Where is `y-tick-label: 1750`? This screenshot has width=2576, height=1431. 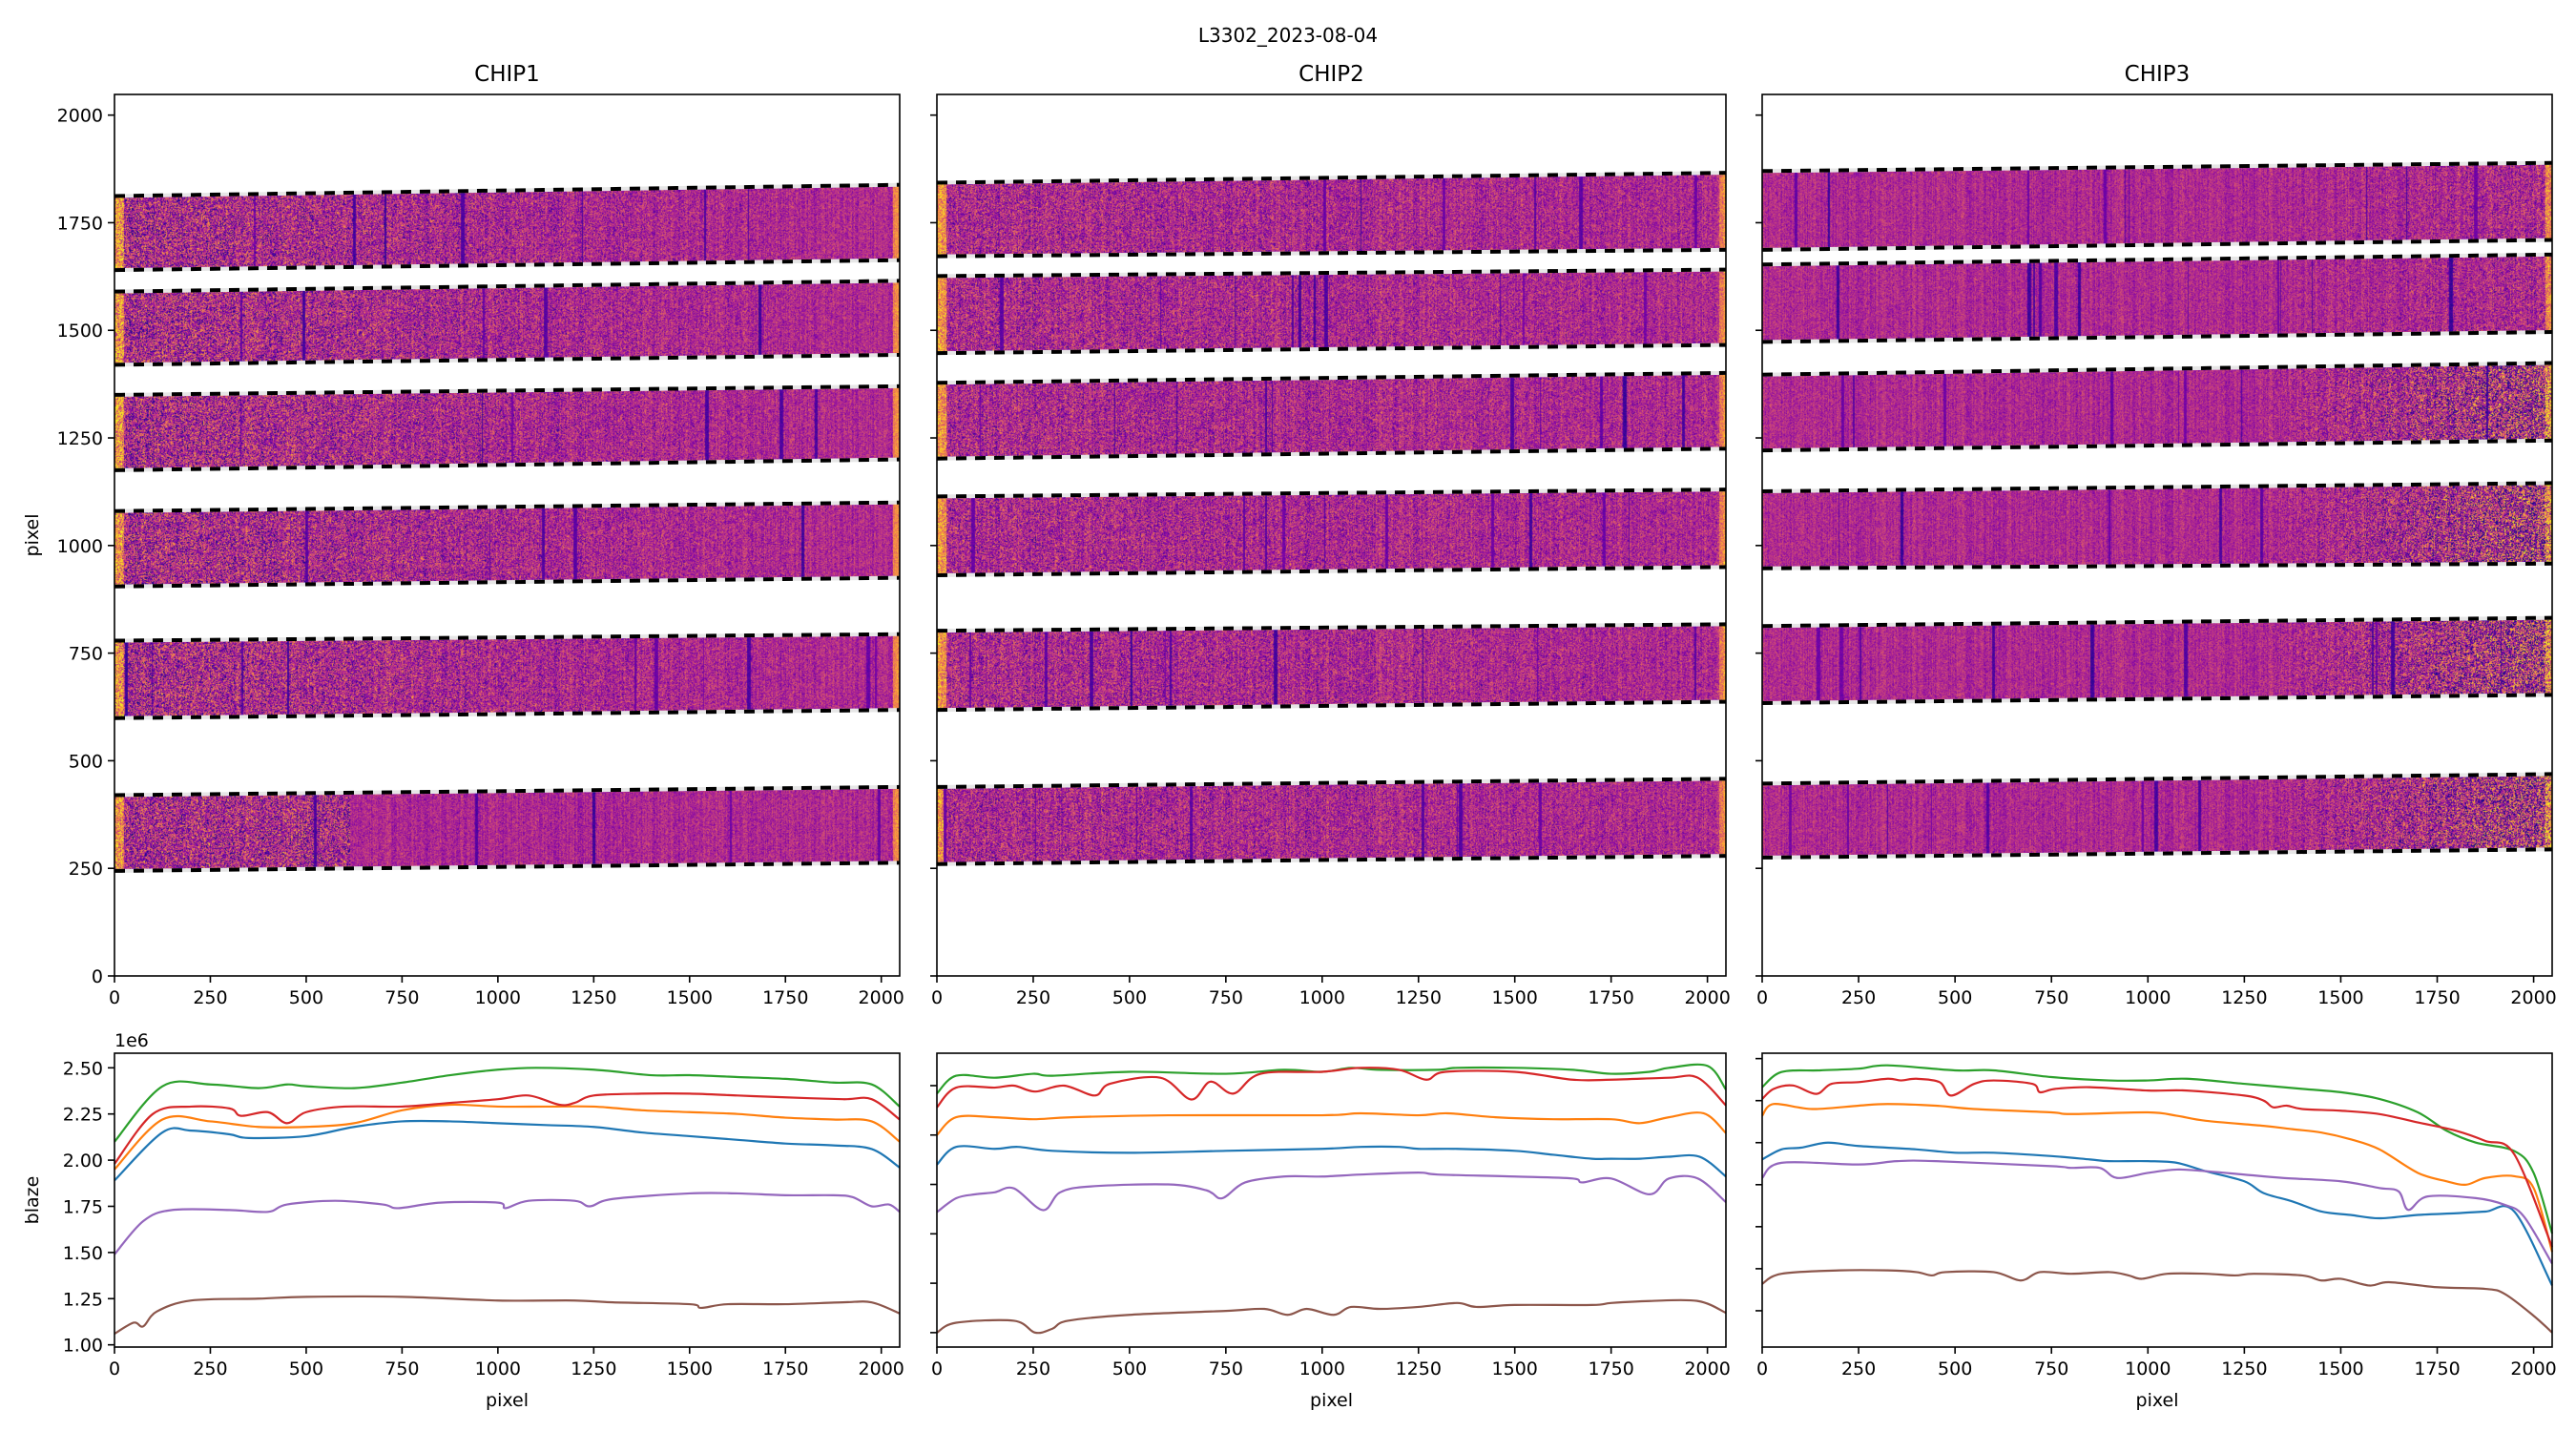
y-tick-label: 1750 is located at coordinates (80, 223).